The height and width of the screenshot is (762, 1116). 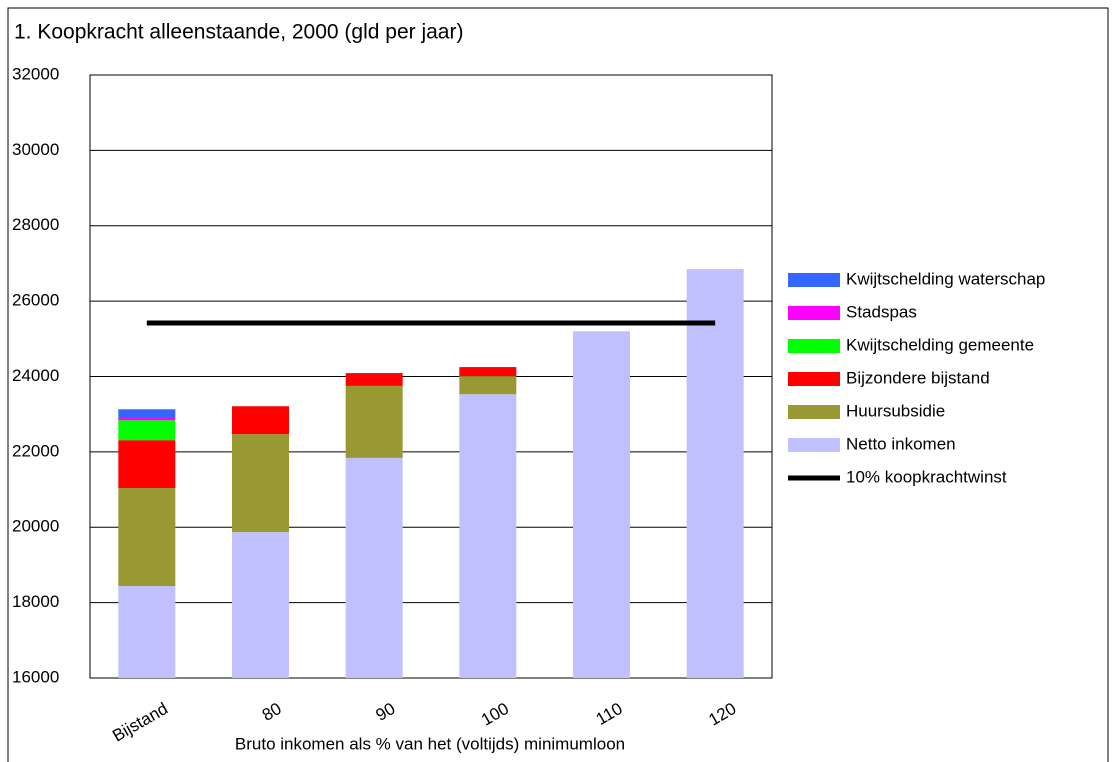 What do you see at coordinates (901, 443) in the screenshot?
I see `legend-label: Netto inkomen` at bounding box center [901, 443].